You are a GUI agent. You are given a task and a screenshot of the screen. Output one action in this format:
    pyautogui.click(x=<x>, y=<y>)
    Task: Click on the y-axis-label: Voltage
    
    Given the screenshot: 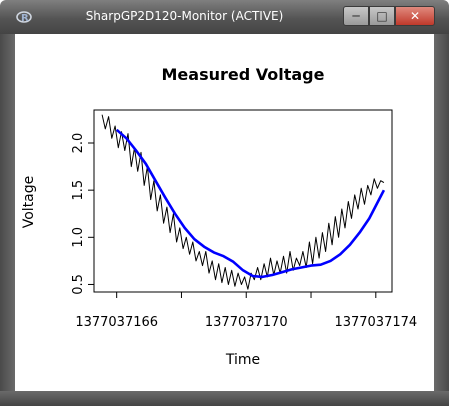 What is the action you would take?
    pyautogui.click(x=29, y=202)
    